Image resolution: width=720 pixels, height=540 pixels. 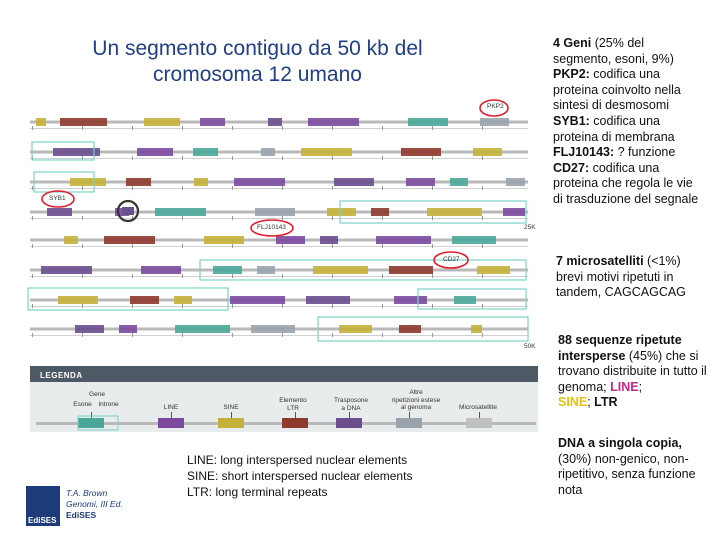 What do you see at coordinates (662, 261) in the screenshot?
I see `note-micro-share: (<1%)` at bounding box center [662, 261].